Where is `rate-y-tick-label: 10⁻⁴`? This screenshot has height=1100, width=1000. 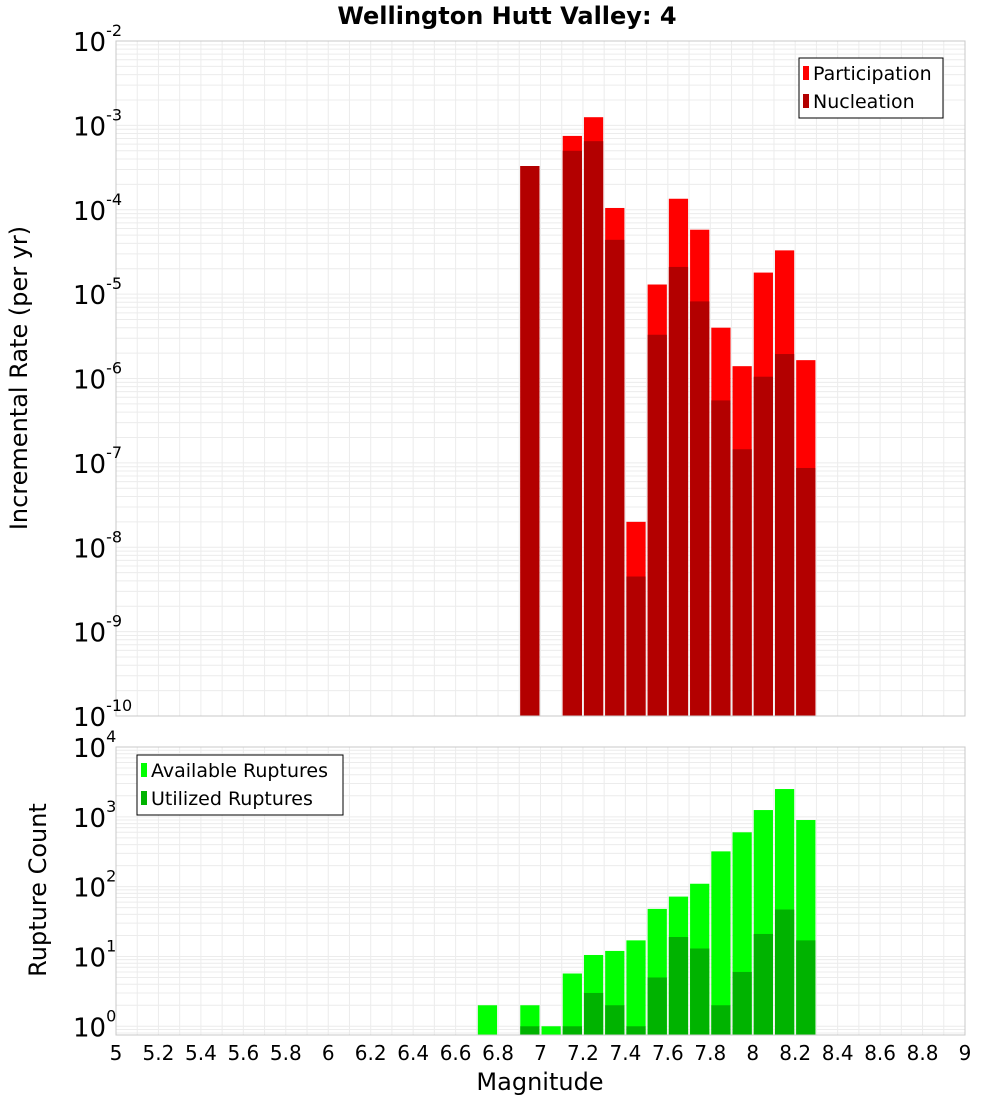
rate-y-tick-label: 10⁻⁴ is located at coordinates (97, 208).